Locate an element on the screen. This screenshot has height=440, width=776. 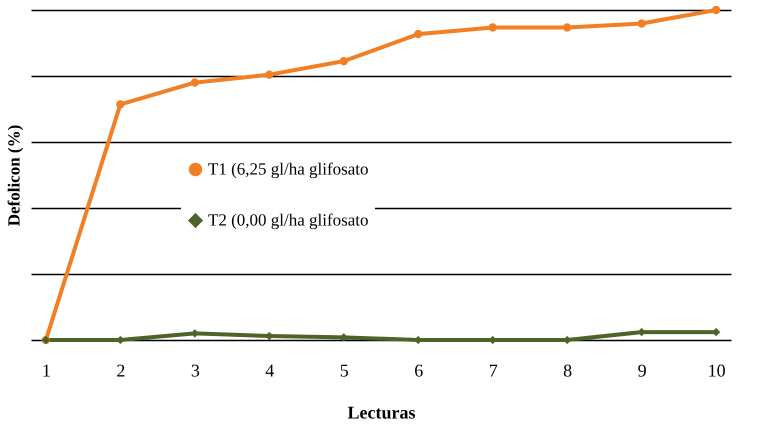
x-axis-title: Lecturas is located at coordinates (382, 412).